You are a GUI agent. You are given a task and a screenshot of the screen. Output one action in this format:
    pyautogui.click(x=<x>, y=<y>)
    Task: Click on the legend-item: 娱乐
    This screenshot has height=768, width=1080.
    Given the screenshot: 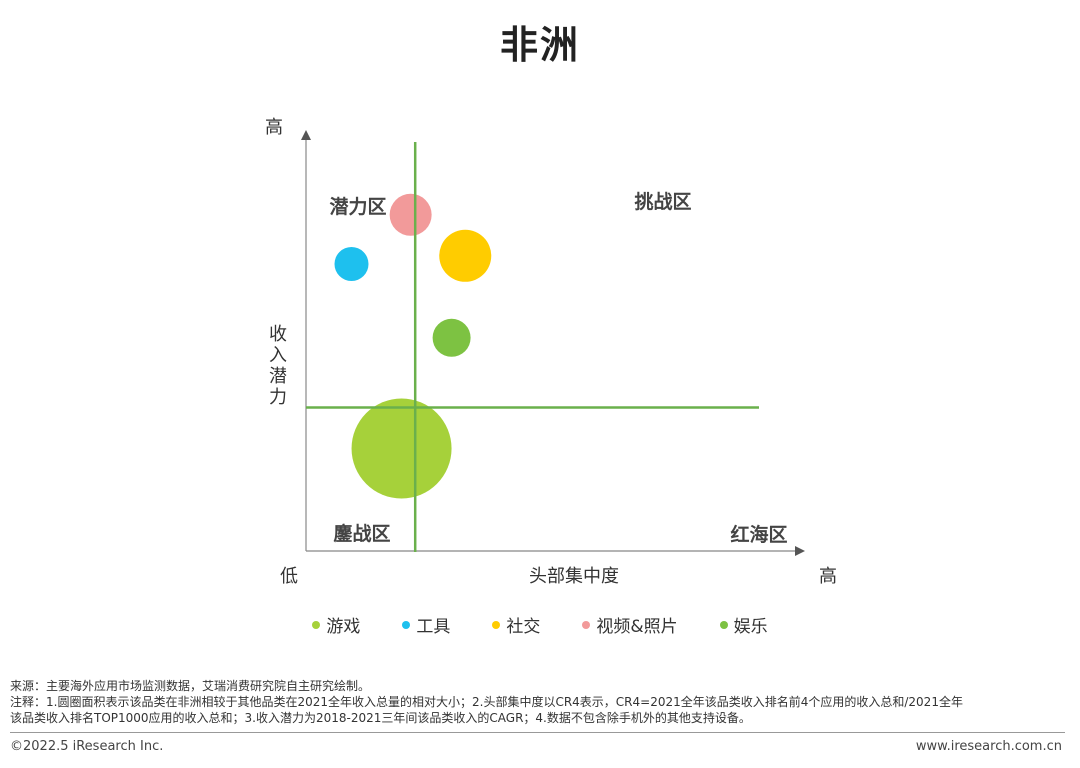 What is the action you would take?
    pyautogui.click(x=743, y=624)
    